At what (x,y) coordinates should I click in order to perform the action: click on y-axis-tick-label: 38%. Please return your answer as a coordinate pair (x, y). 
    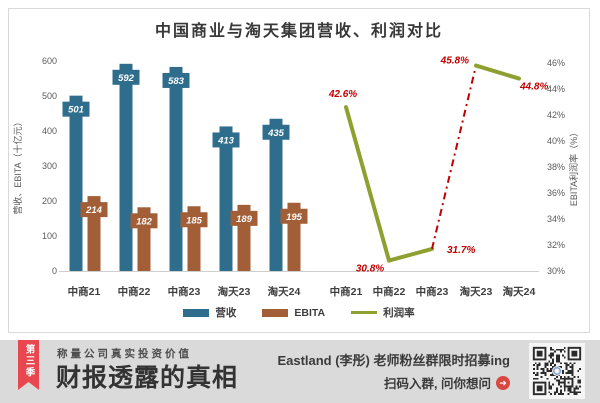
    Looking at the image, I should click on (556, 167).